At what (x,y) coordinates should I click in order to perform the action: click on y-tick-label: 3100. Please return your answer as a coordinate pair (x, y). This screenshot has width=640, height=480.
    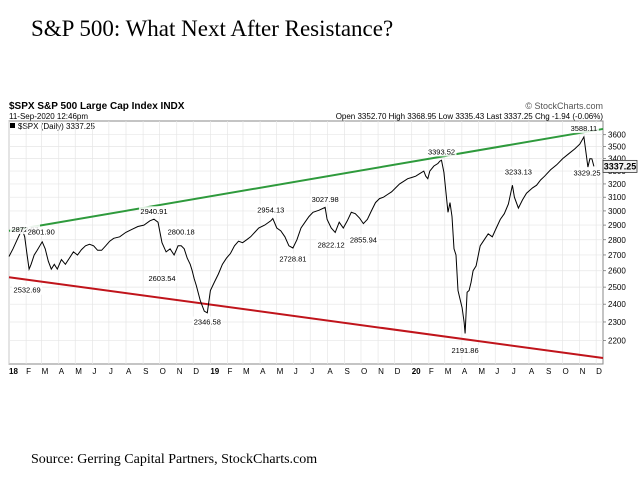
    Looking at the image, I should click on (617, 197).